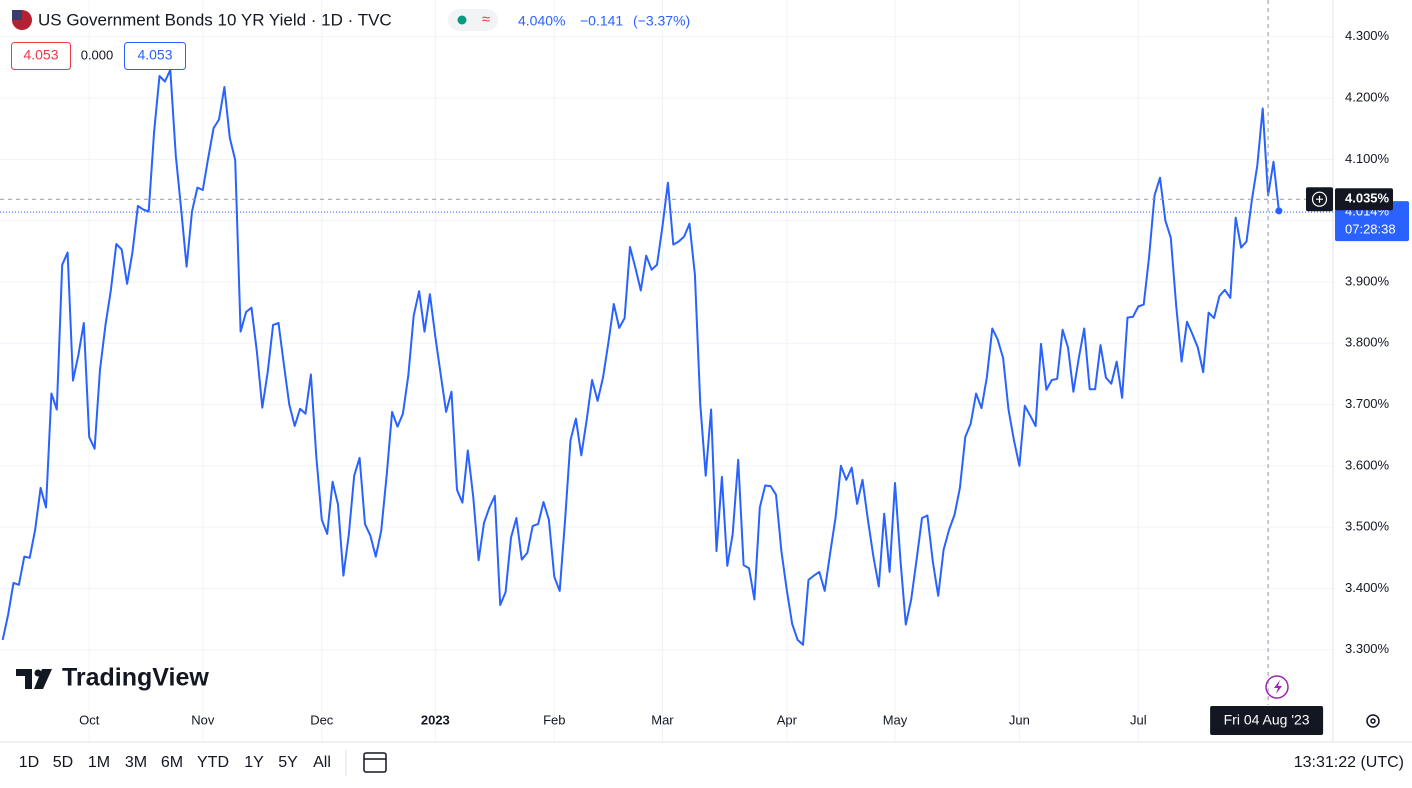 This screenshot has height=788, width=1412. I want to click on range-button: 6M, so click(172, 762).